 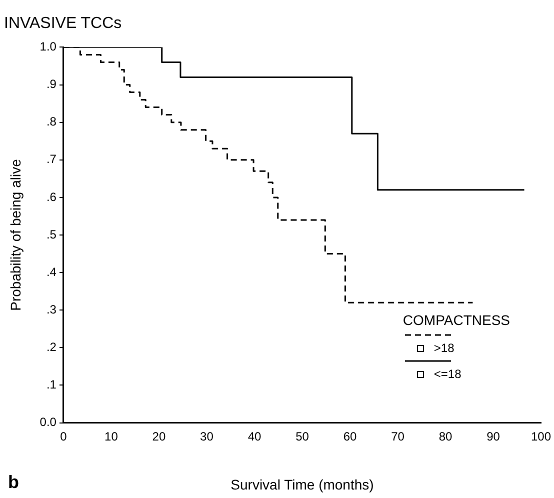 What do you see at coordinates (48, 47) in the screenshot?
I see `y-tick-label: 1.0` at bounding box center [48, 47].